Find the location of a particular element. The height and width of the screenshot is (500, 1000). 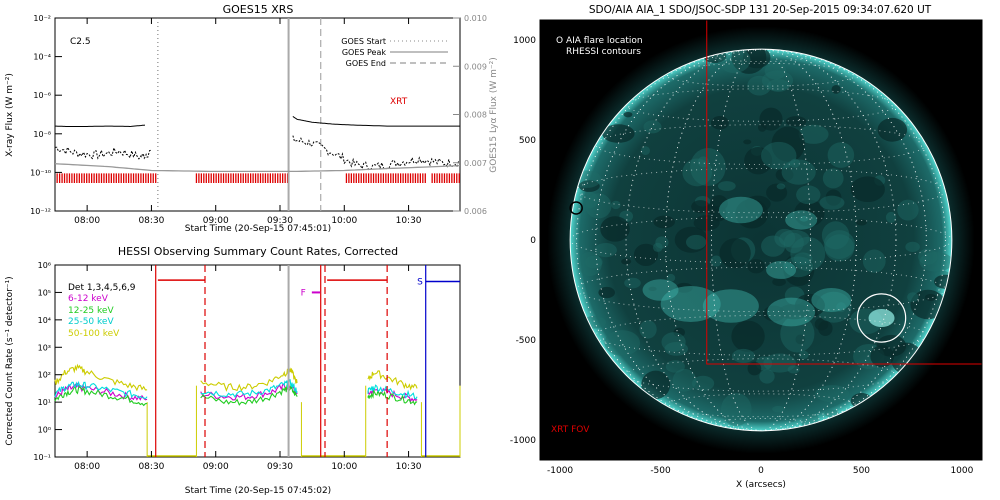

goes-x-tick-label: 08:00 is located at coordinates (87, 221).